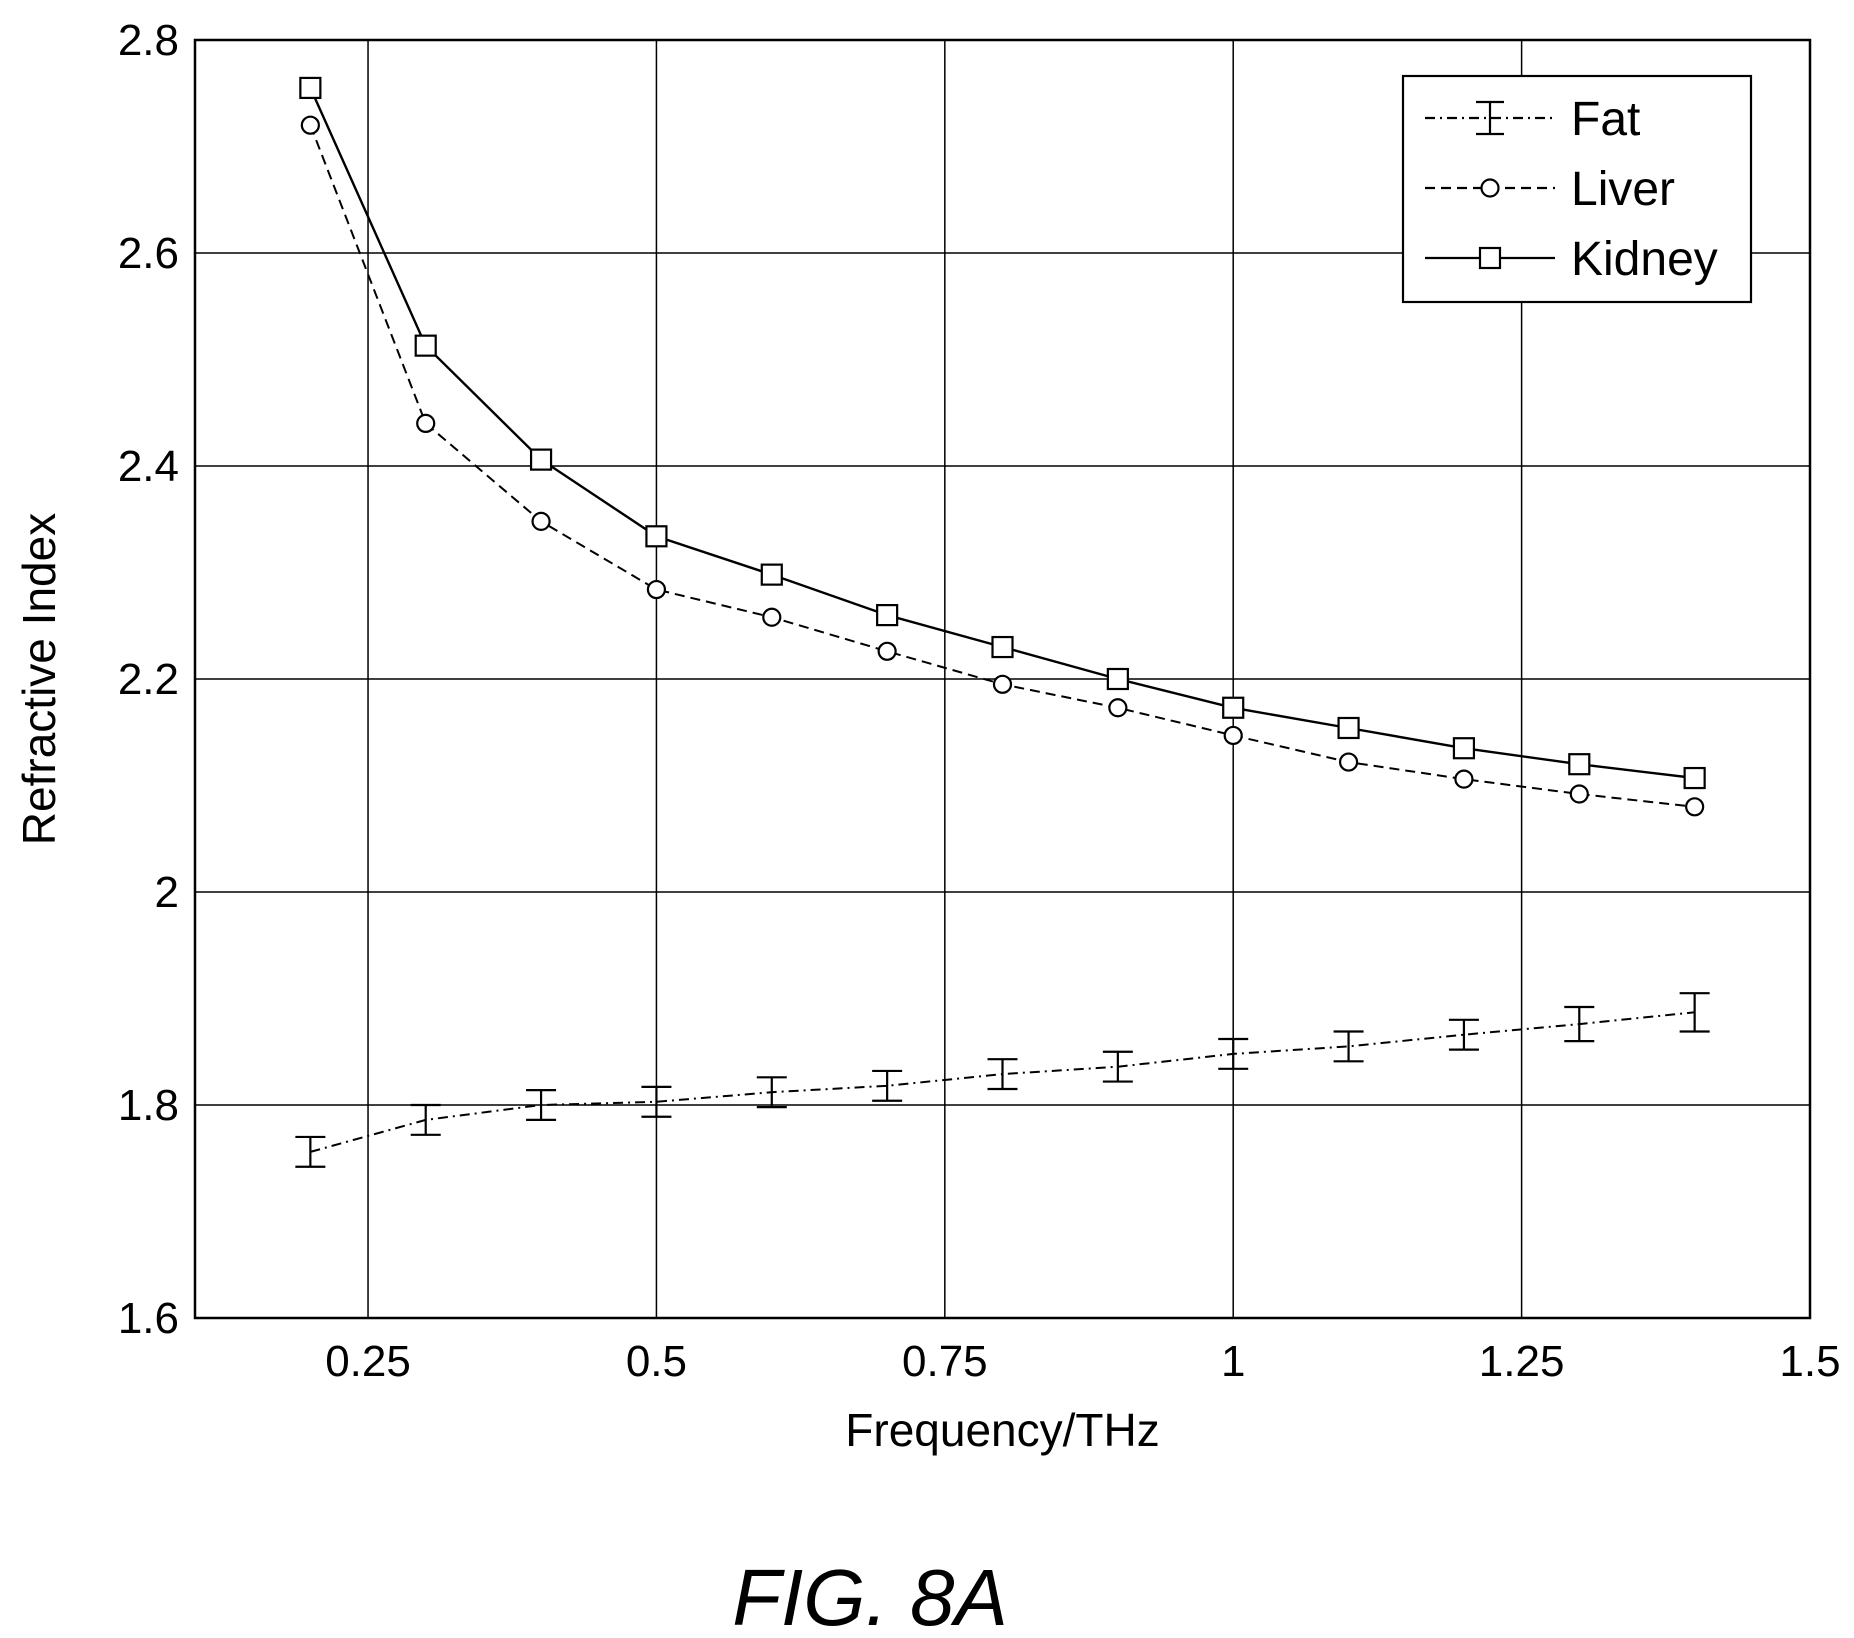 Image resolution: width=1854 pixels, height=1638 pixels. Describe the element at coordinates (1809, 1361) in the screenshot. I see `x-tick-label: 1.5` at that location.